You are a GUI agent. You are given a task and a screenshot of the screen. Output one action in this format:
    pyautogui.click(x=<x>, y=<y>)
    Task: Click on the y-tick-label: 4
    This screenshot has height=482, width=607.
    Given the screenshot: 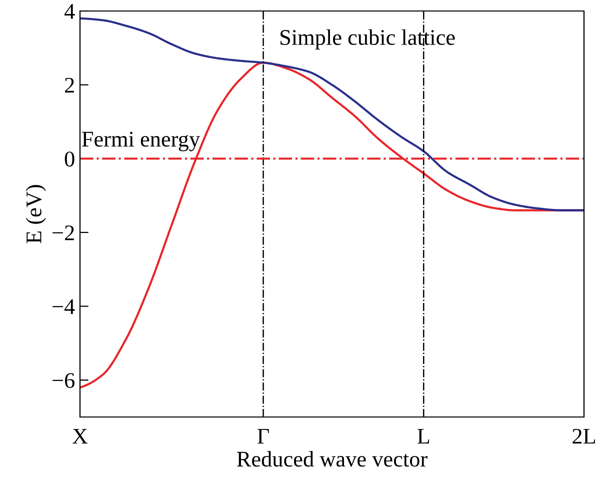 What is the action you would take?
    pyautogui.click(x=69, y=11)
    